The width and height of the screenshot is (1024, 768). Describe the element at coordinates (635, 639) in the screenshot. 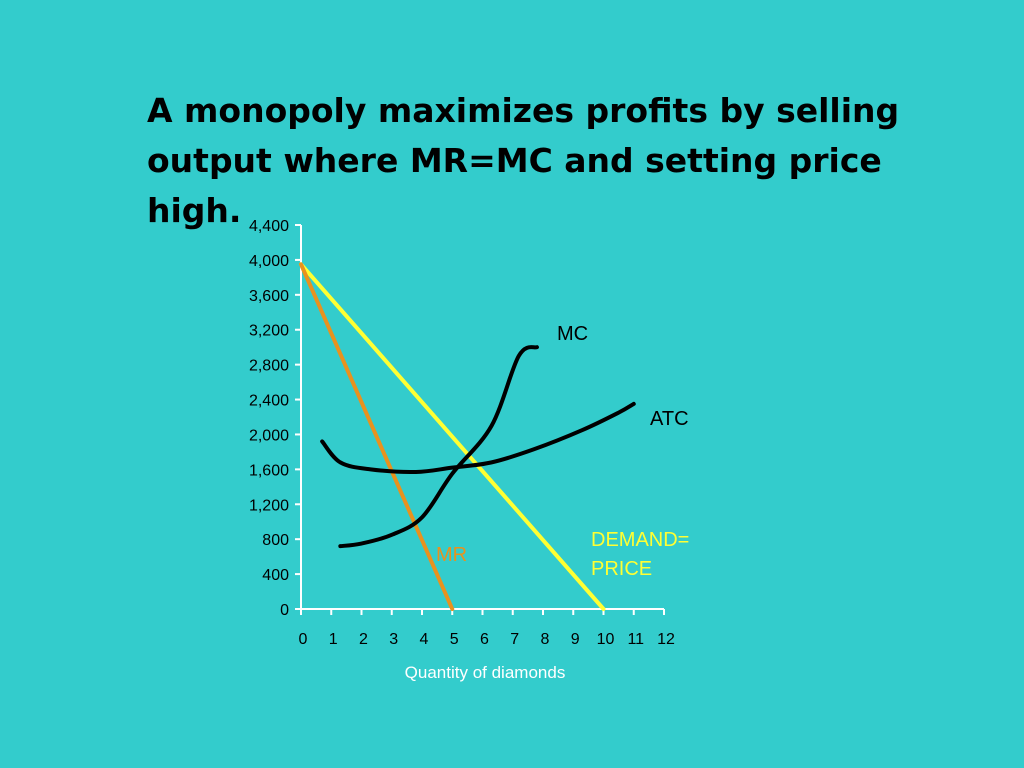

I see `x-tick-label: 11` at that location.